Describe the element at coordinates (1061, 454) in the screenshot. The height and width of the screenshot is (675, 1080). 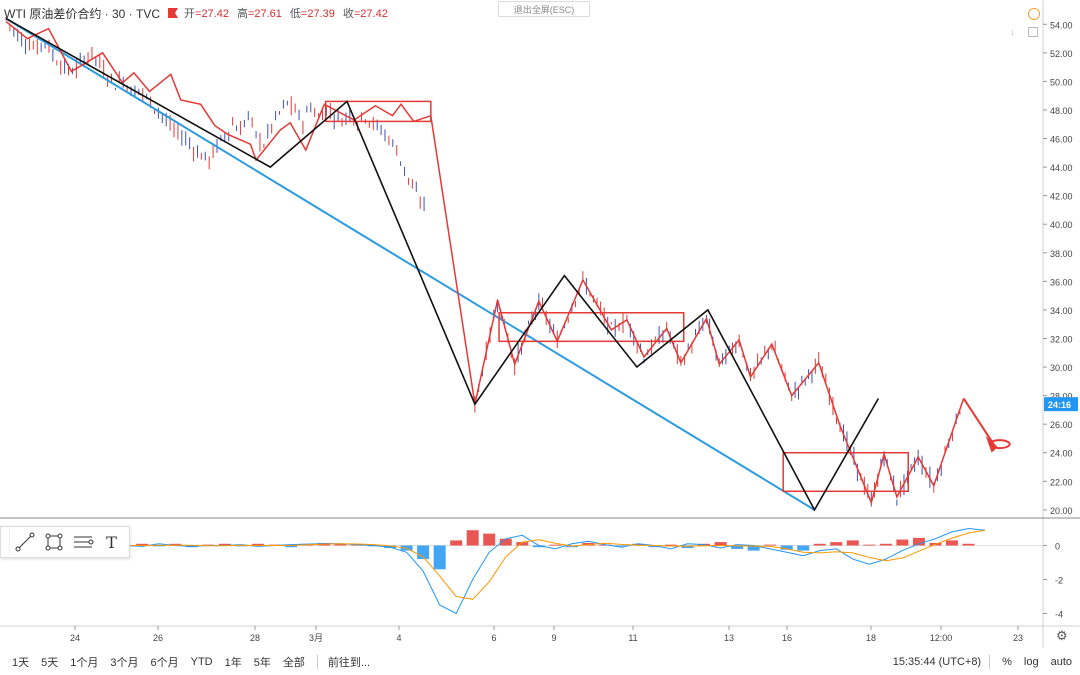
I see `price-tick-label: 24.00` at that location.